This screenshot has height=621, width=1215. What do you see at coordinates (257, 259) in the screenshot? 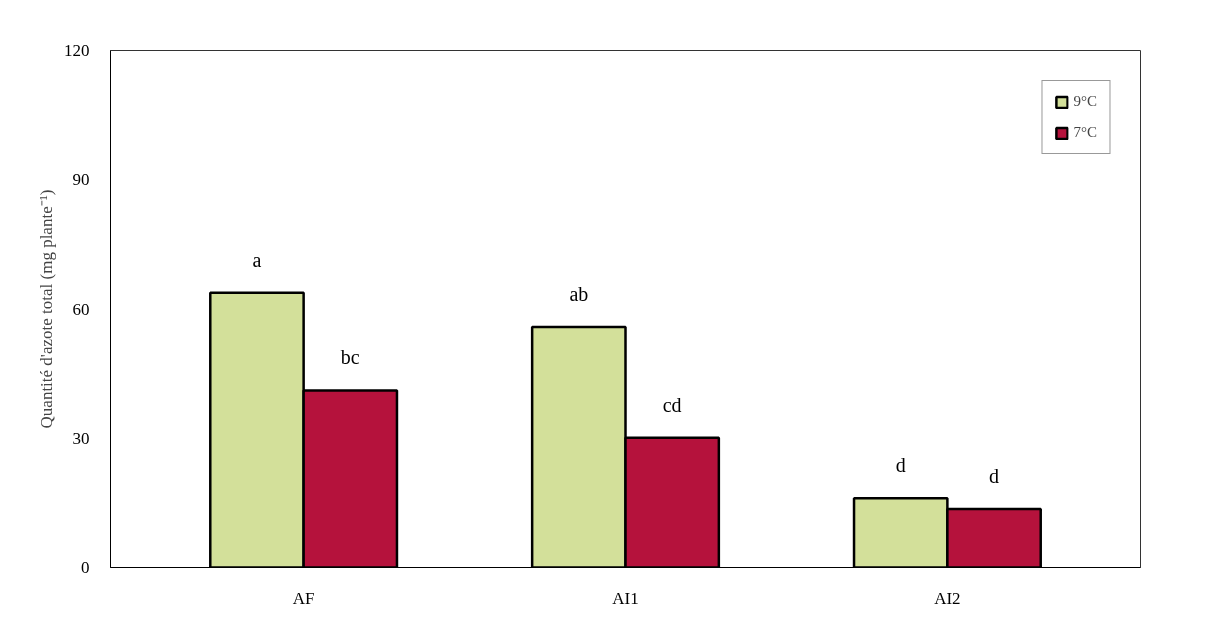
I see `data-label: a` at bounding box center [257, 259].